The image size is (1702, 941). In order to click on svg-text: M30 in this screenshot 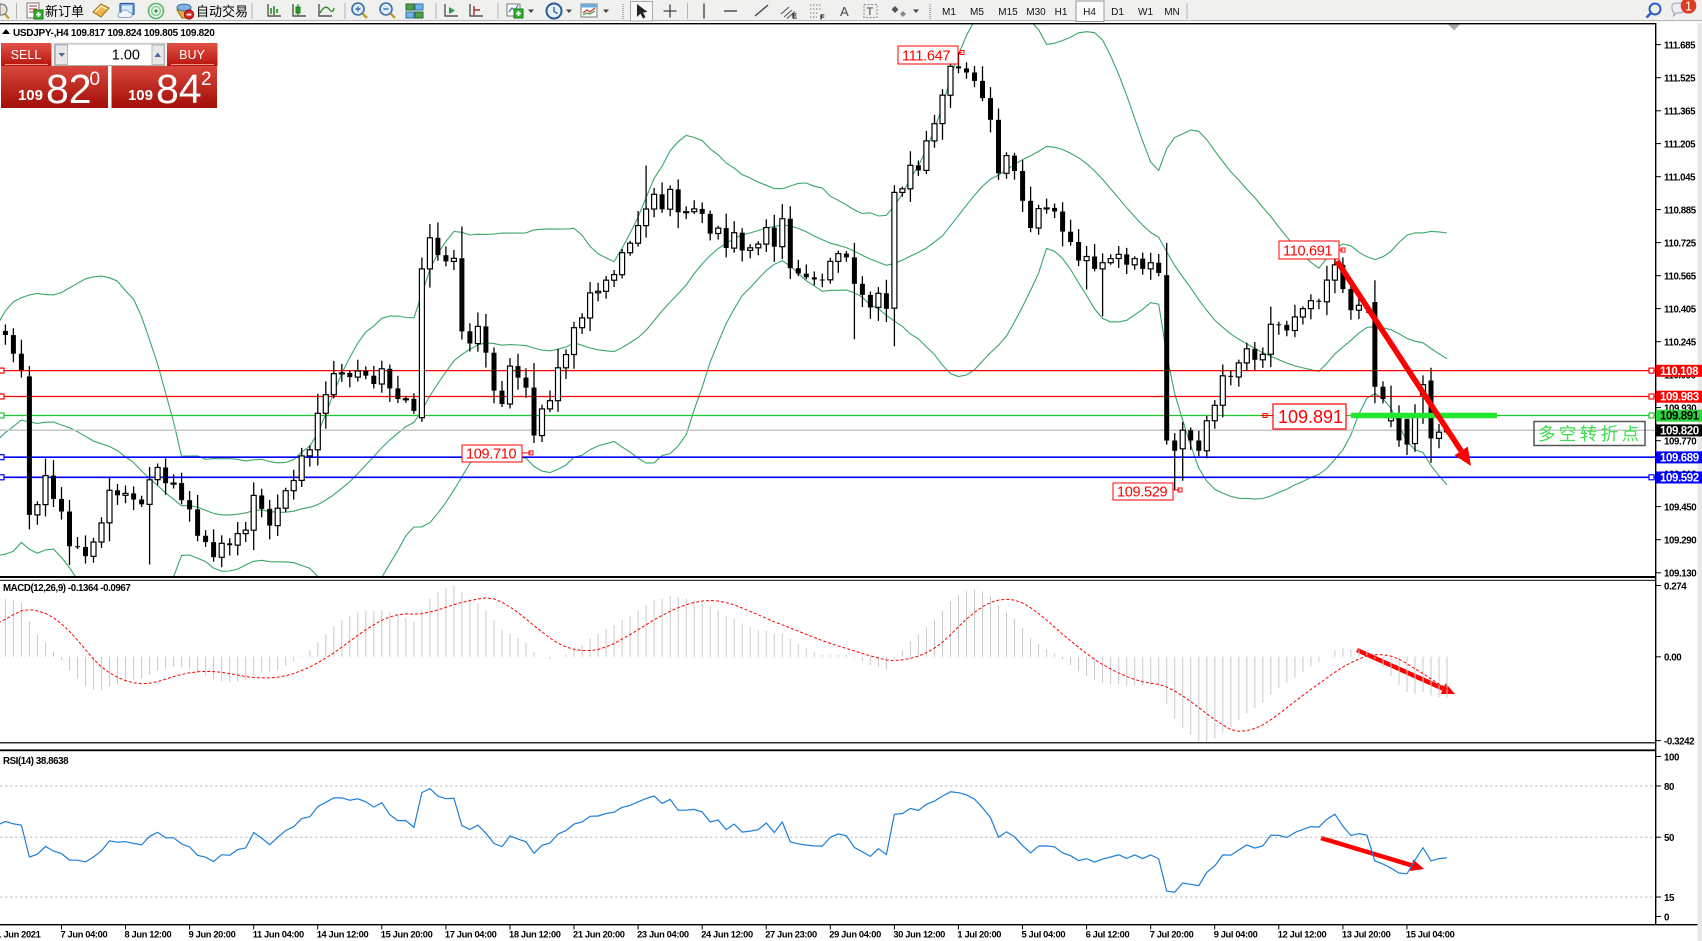, I will do `click(1036, 12)`.